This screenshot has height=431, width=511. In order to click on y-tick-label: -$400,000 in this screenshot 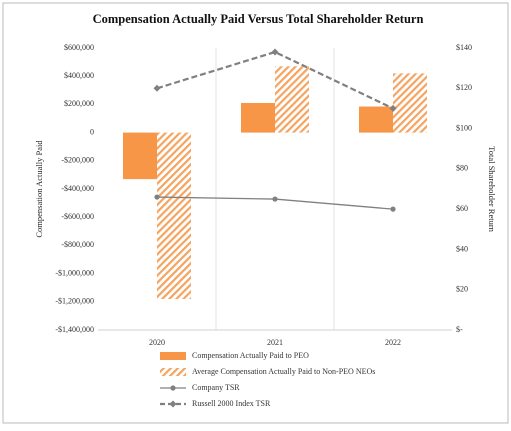, I will do `click(77, 188)`.